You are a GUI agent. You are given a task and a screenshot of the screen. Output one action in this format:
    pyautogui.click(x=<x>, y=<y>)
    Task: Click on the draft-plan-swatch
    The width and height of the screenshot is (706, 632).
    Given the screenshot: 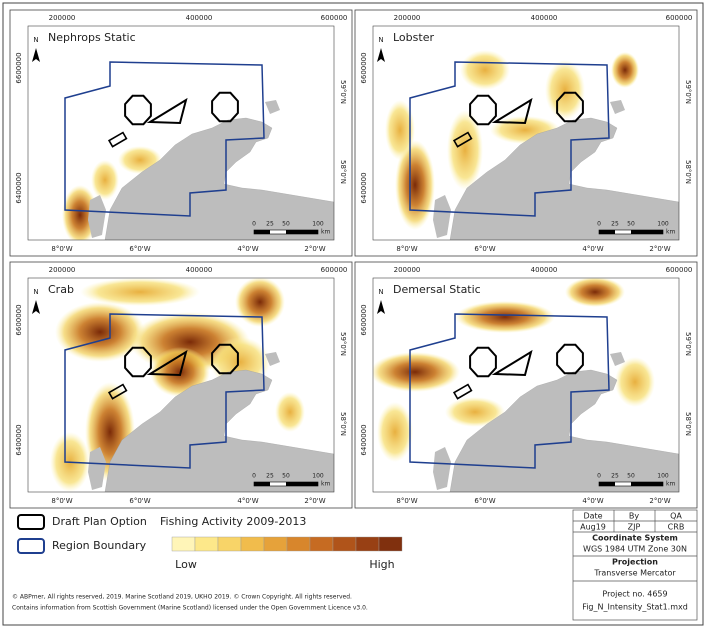 What is the action you would take?
    pyautogui.click(x=31, y=522)
    